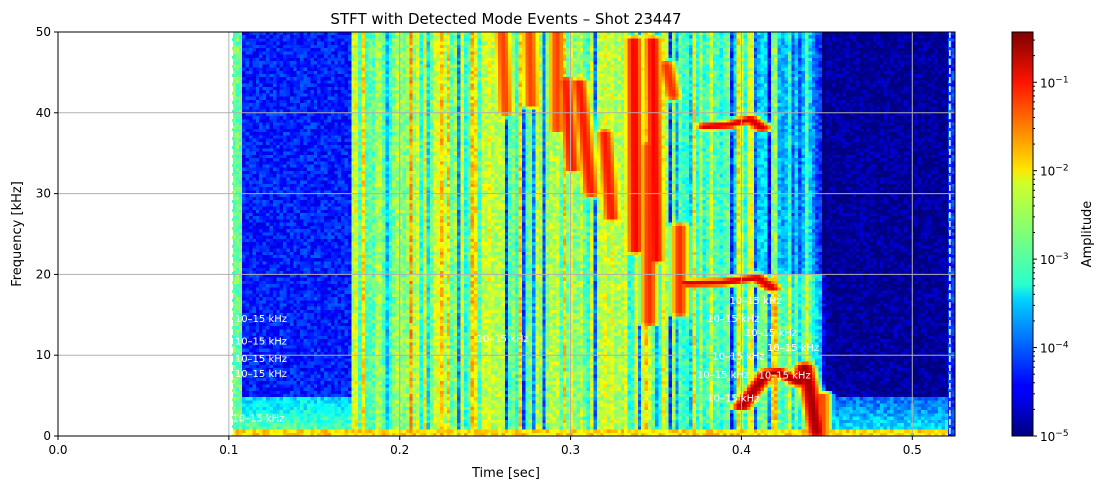  What do you see at coordinates (228, 450) in the screenshot?
I see `x-tick-label: 0.1` at bounding box center [228, 450].